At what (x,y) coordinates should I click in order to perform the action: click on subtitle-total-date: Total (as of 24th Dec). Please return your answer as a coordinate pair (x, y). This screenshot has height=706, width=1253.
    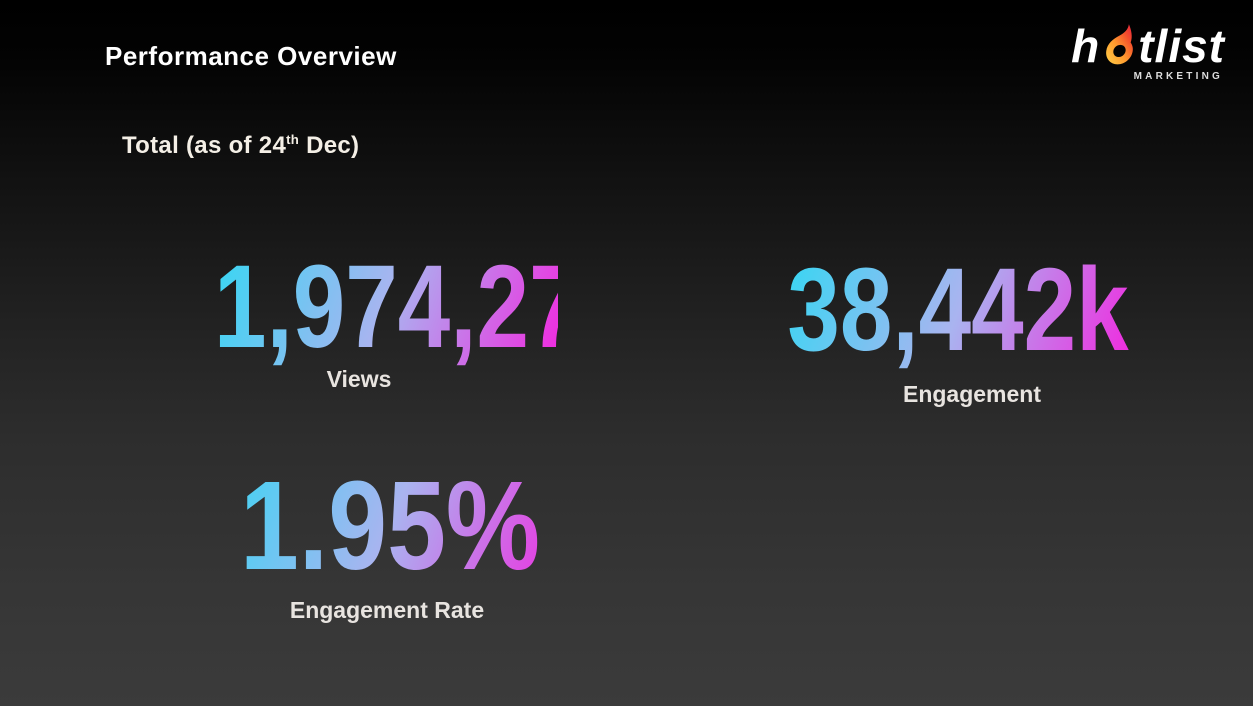
    Looking at the image, I should click on (241, 145).